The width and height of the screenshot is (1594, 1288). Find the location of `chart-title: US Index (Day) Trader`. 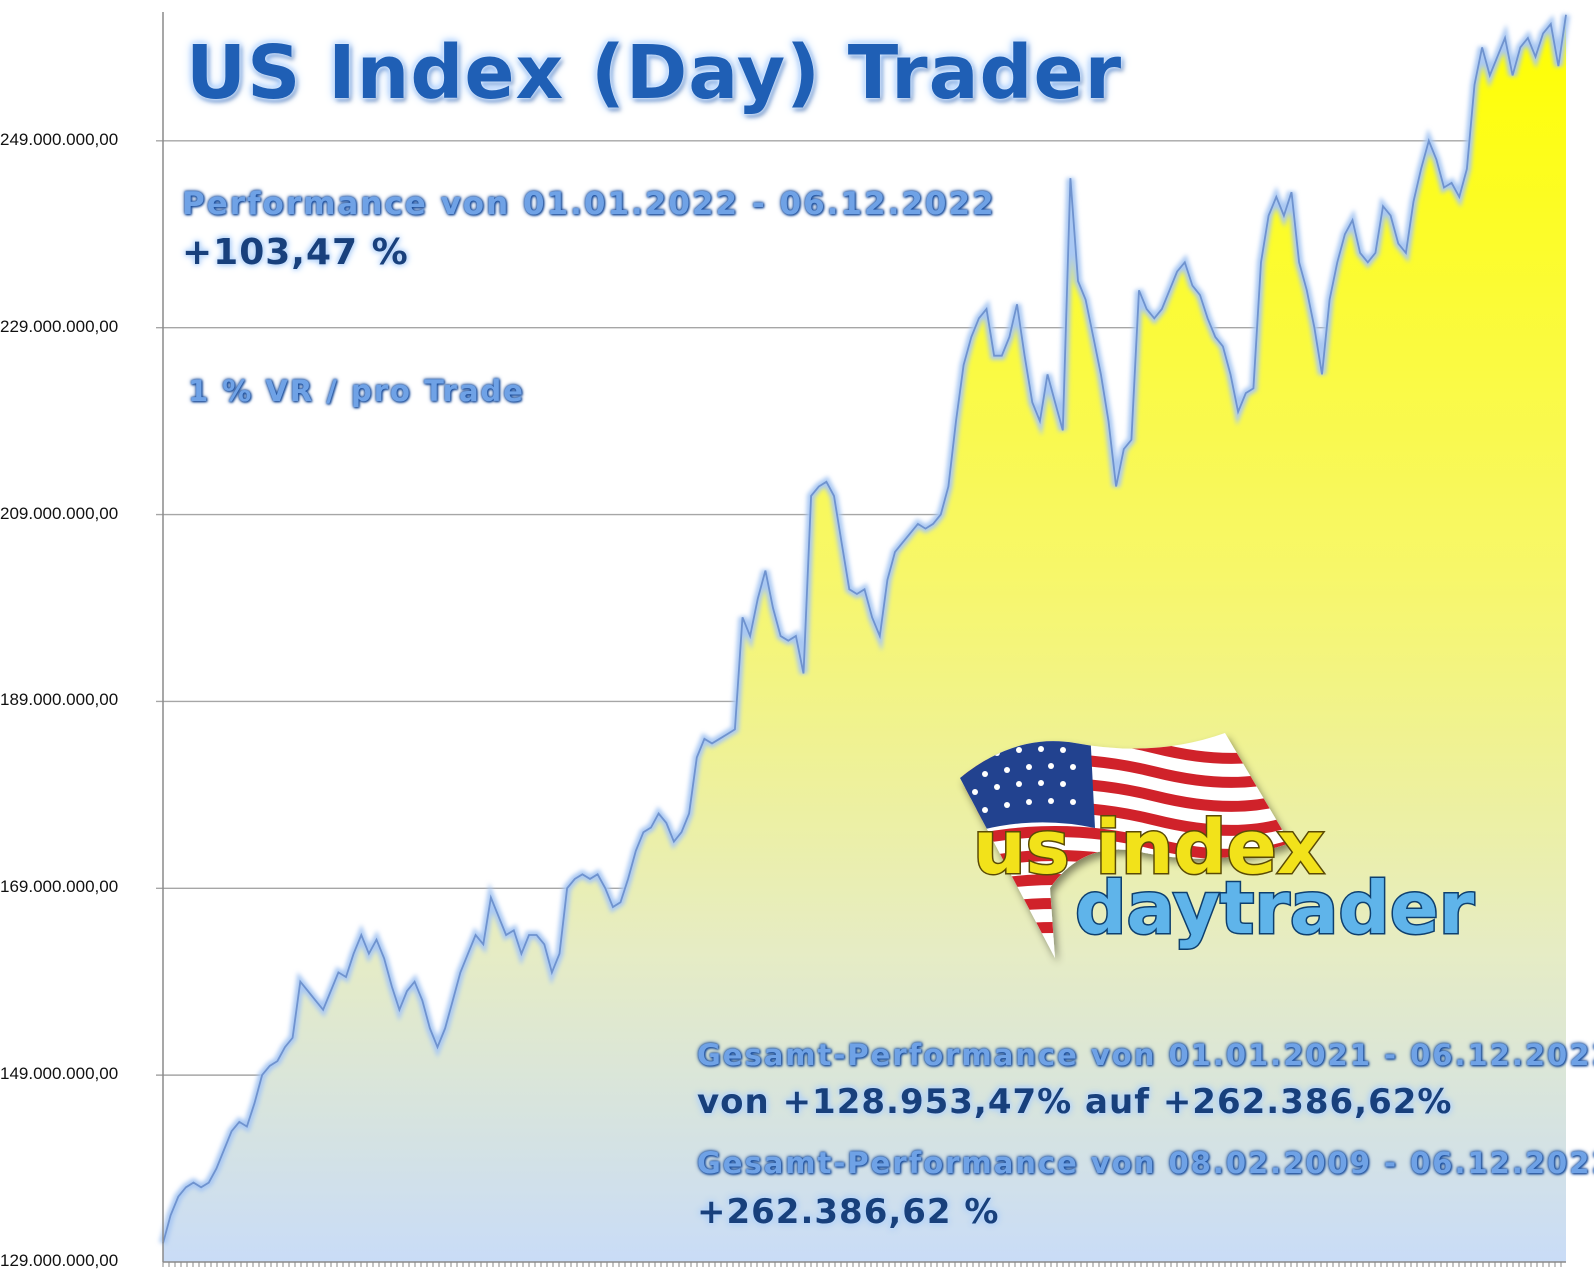

chart-title: US Index (Day) Trader is located at coordinates (654, 73).